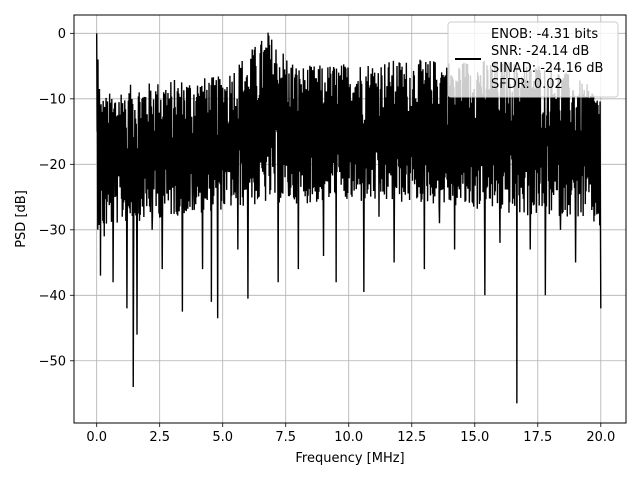  Describe the element at coordinates (52, 230) in the screenshot. I see `y-tick-label: −30` at that location.